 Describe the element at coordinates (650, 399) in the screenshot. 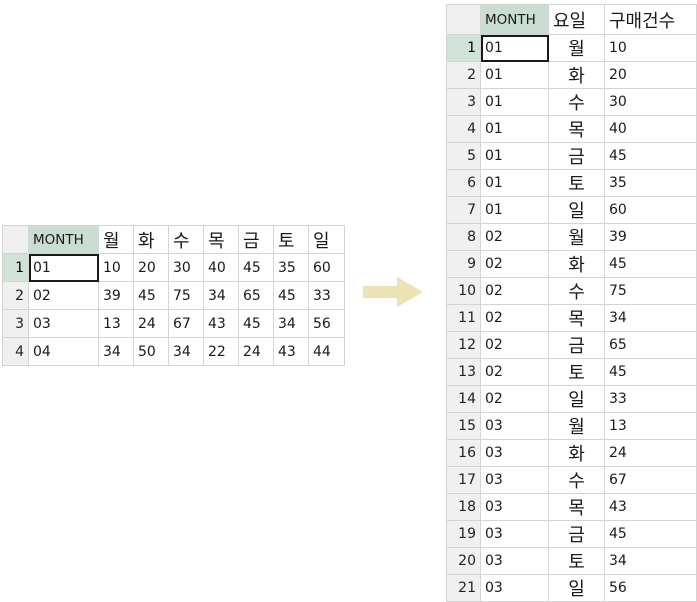

I see `cell-purchase-count: 33` at that location.